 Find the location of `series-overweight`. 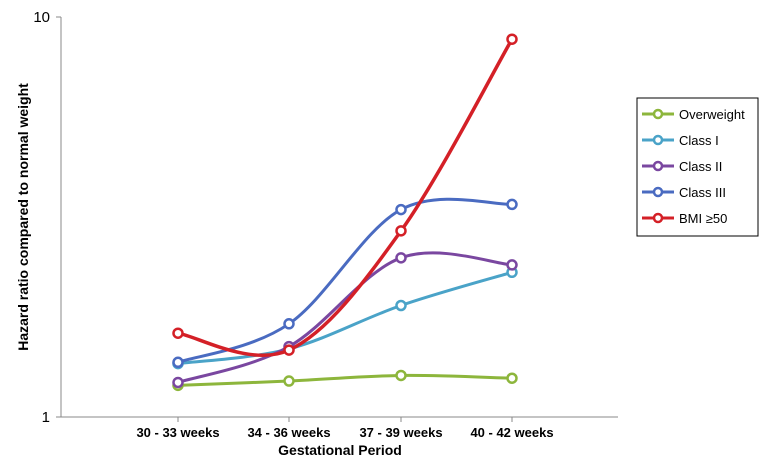

series-overweight is located at coordinates (345, 380).